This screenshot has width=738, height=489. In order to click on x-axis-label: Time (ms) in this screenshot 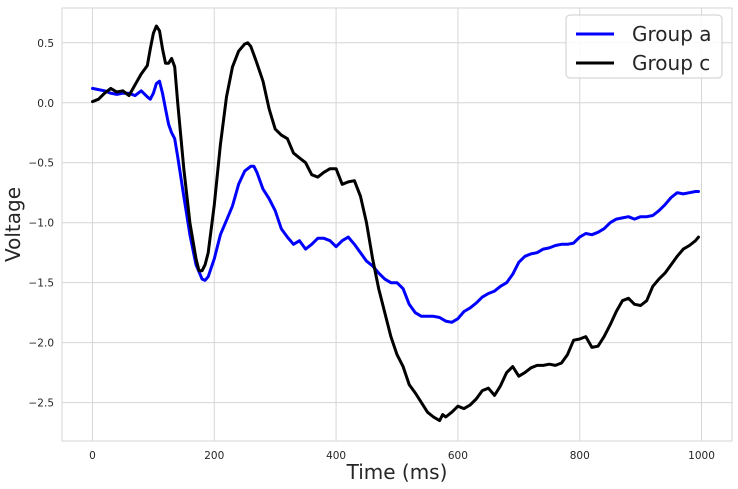, I will do `click(397, 472)`.